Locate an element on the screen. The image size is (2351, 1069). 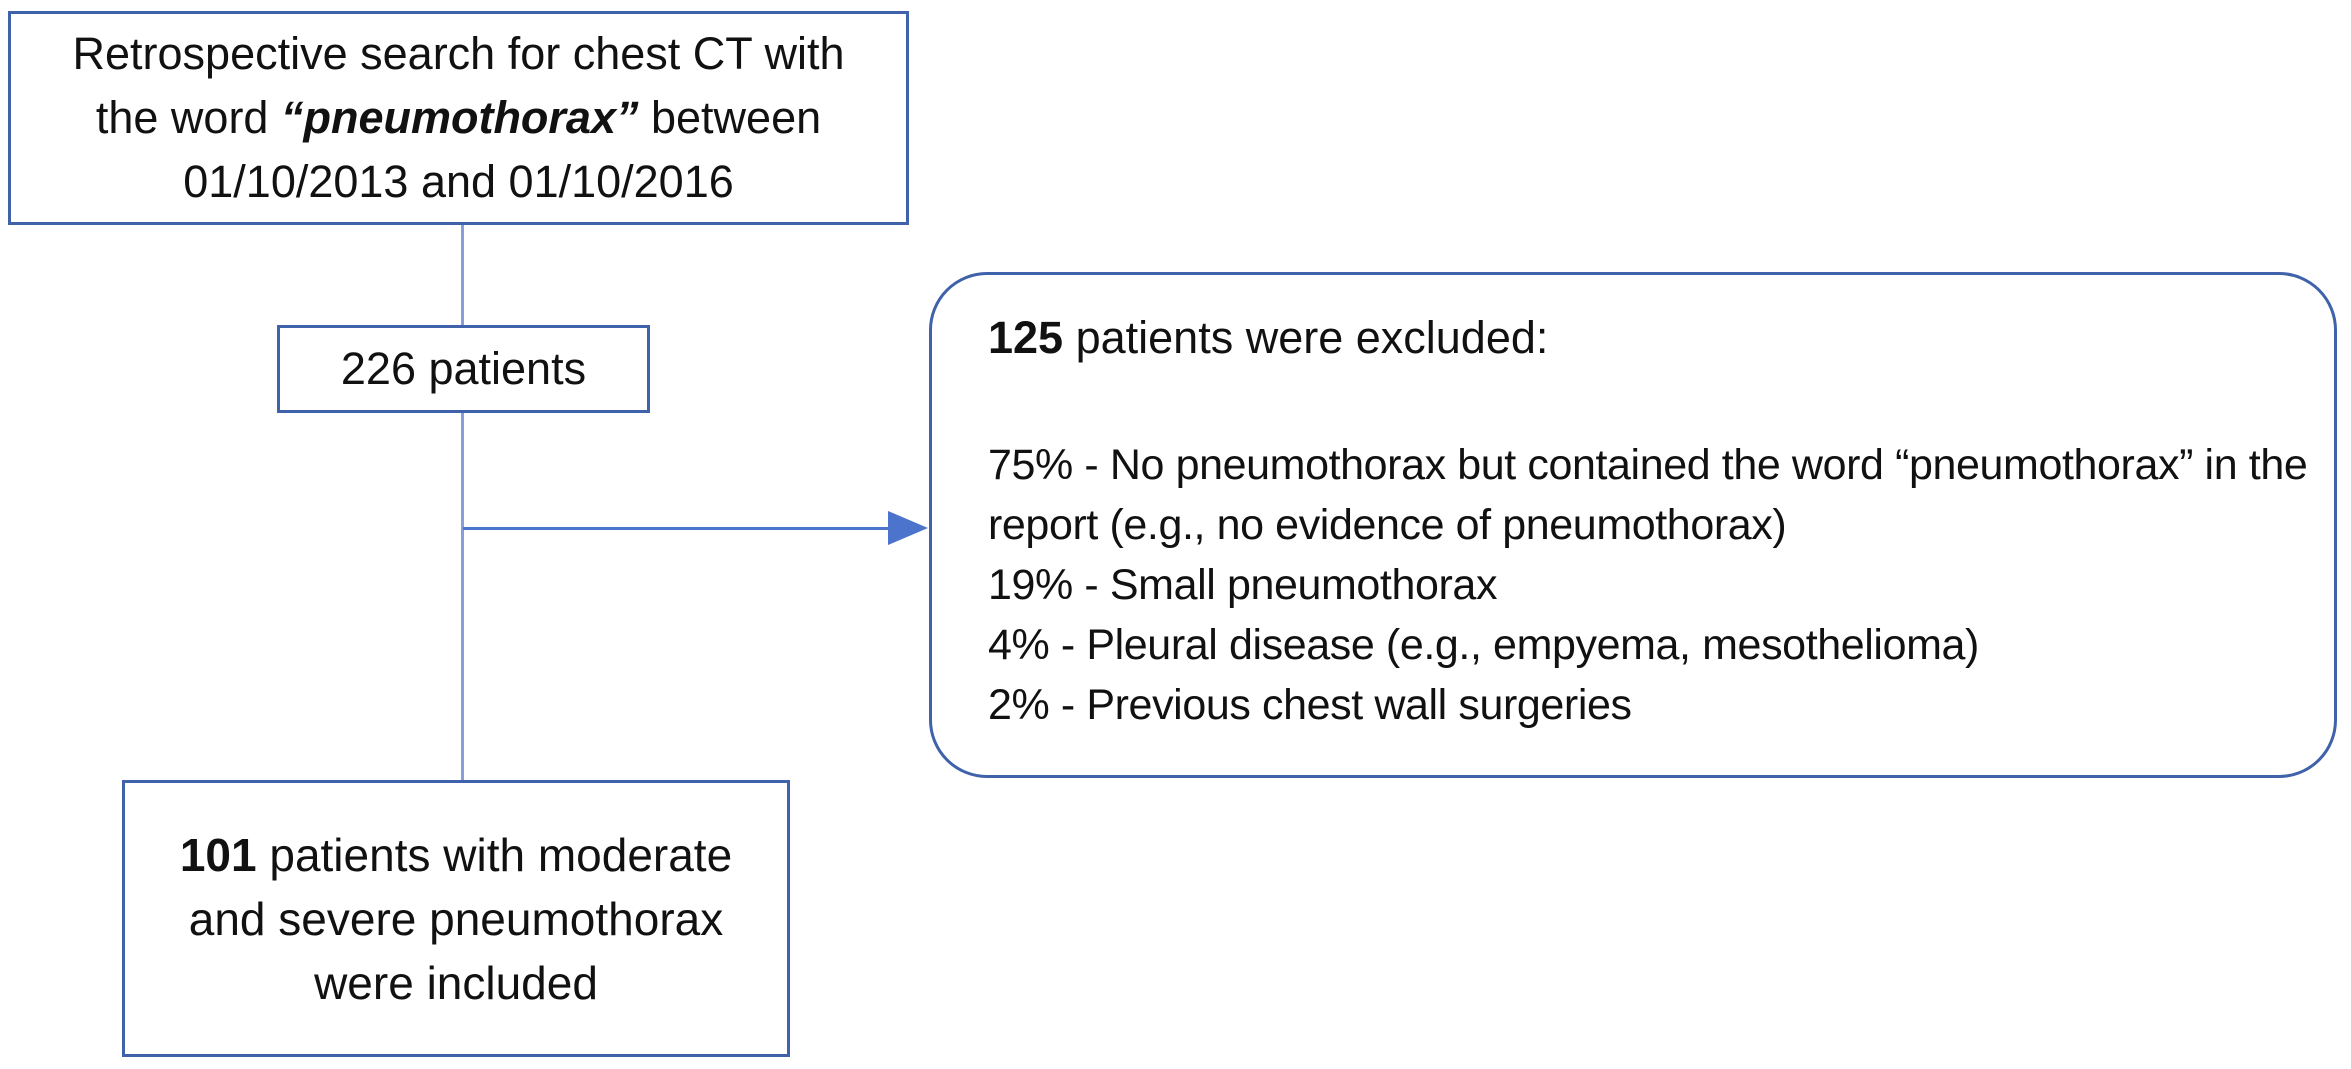
search-criteria-line1: Retrospective search for chest CT with is located at coordinates (458, 53).